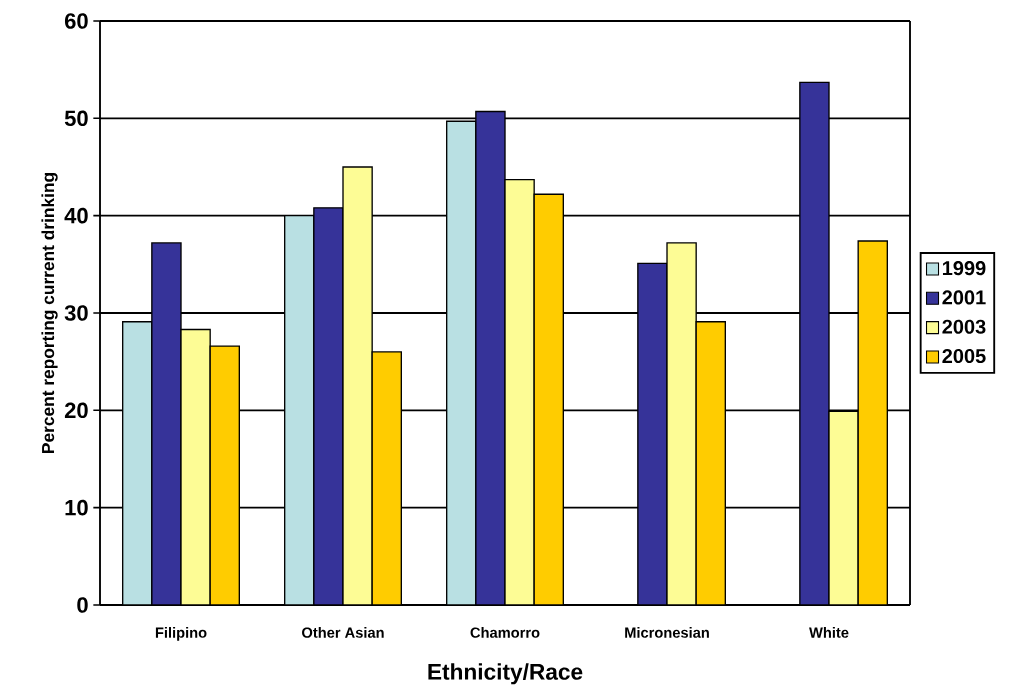  I want to click on legend-label: 2001, so click(964, 297).